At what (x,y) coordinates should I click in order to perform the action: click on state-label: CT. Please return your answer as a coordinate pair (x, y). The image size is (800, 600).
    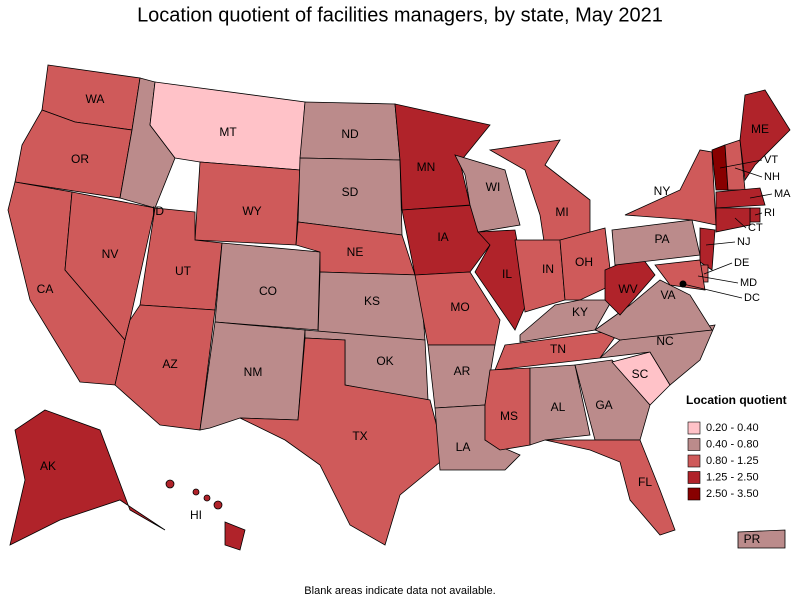
    Looking at the image, I should click on (755, 228).